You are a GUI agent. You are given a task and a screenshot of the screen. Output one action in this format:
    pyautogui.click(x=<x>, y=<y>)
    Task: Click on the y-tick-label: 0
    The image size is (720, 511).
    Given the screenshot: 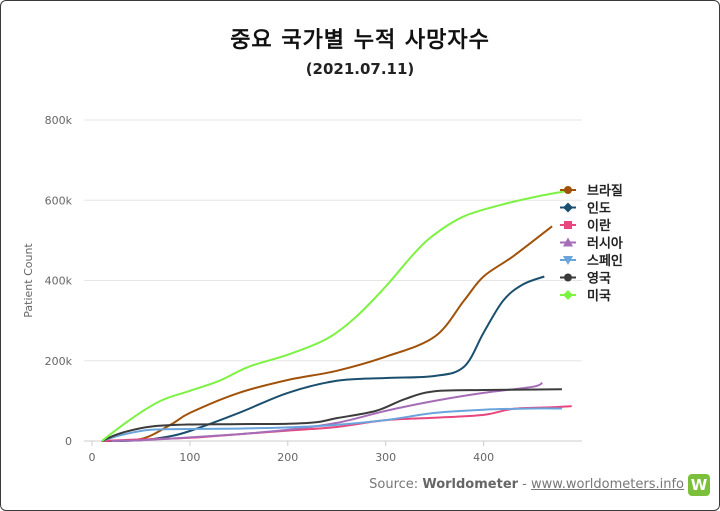 What is the action you would take?
    pyautogui.click(x=68, y=441)
    